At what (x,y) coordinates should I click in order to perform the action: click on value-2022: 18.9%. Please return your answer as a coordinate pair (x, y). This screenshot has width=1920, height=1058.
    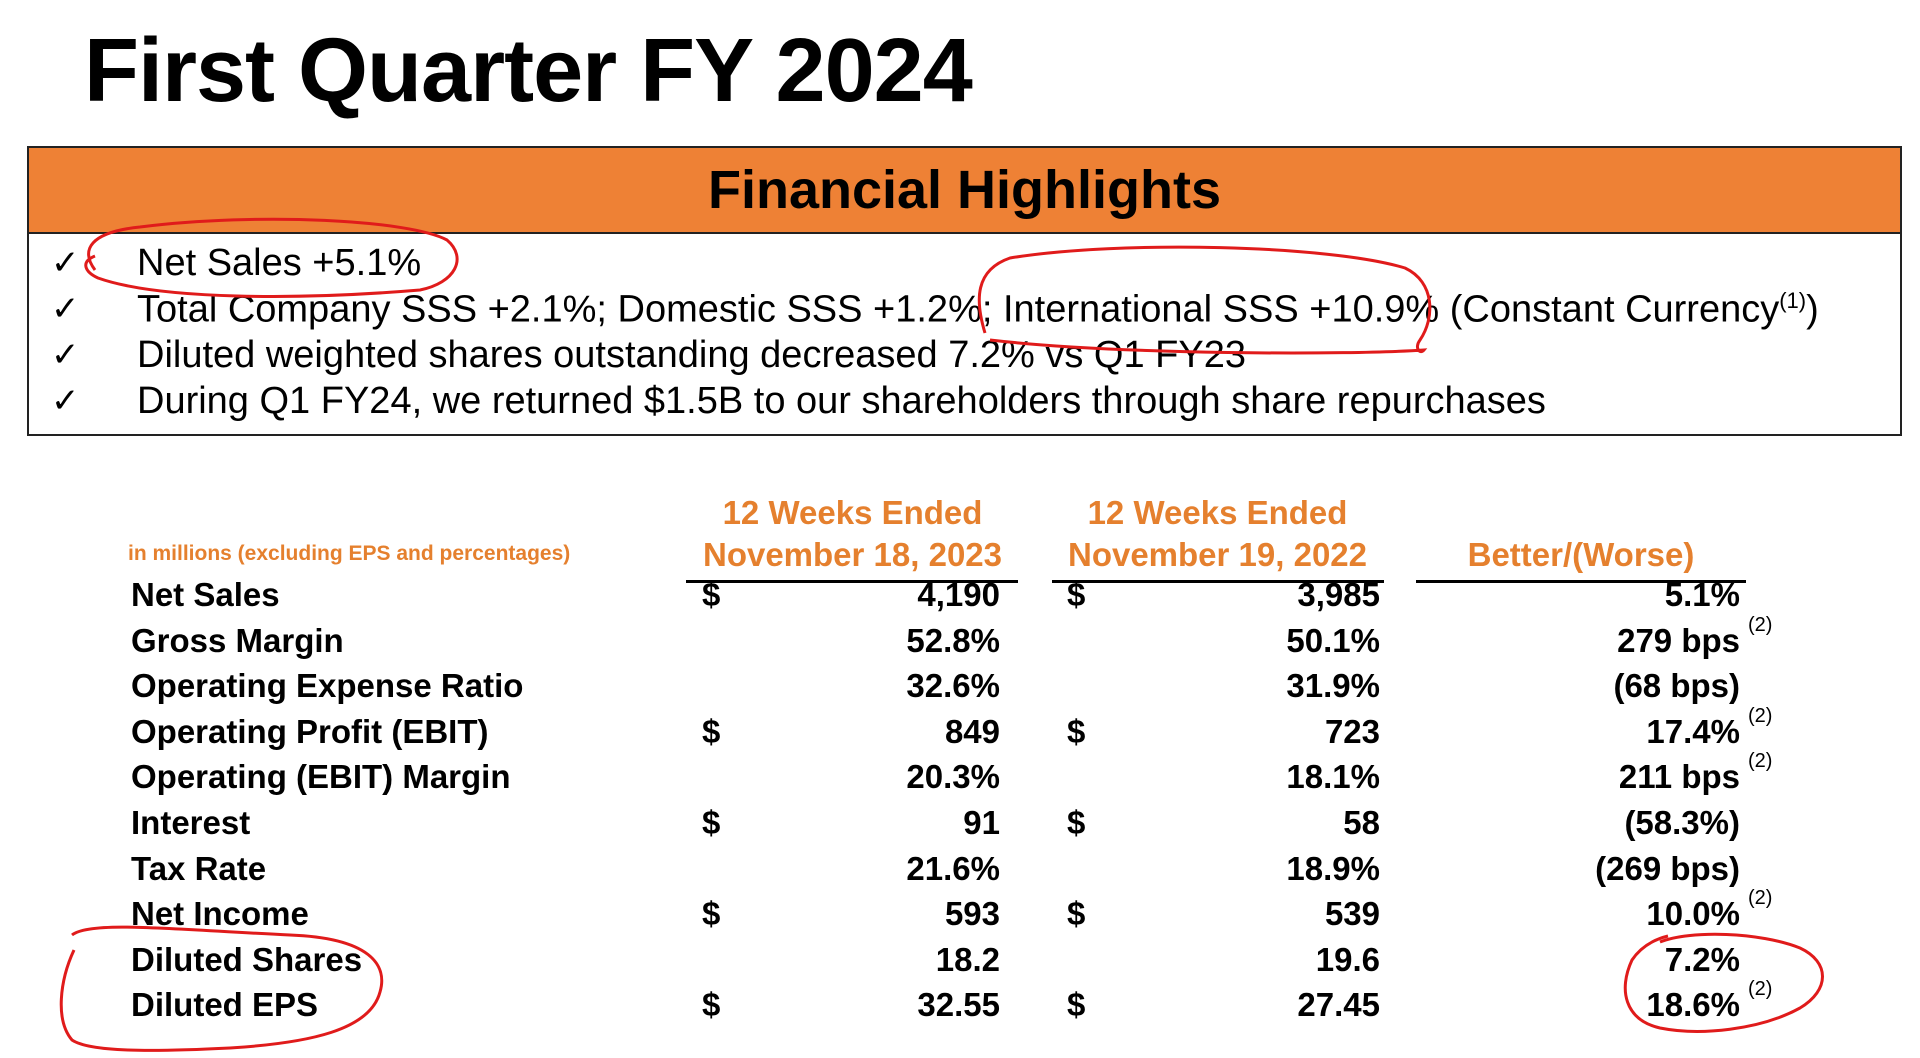
    Looking at the image, I should click on (1333, 868).